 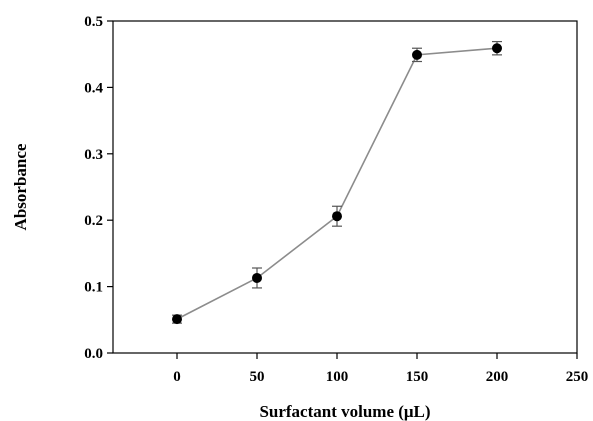 I want to click on x-tick-label: 150, so click(x=417, y=377).